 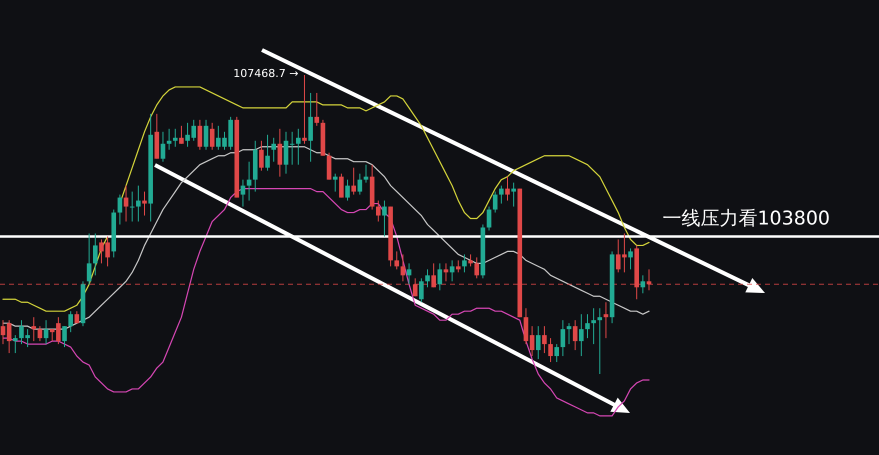 What do you see at coordinates (265, 73) in the screenshot?
I see `annotation: 107468.7 →` at bounding box center [265, 73].